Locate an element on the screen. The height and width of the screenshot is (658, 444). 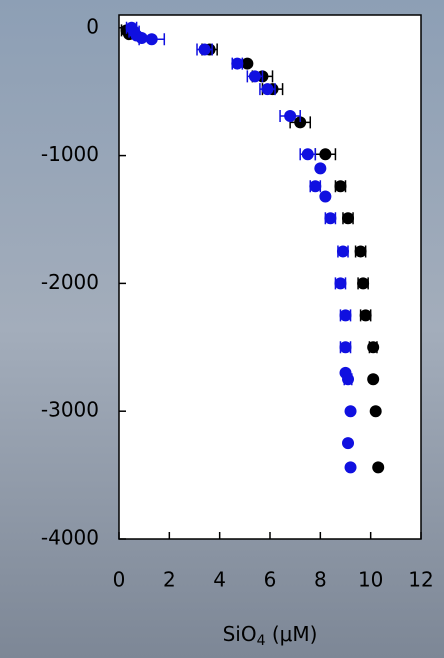
y-tick-label: -1000 is located at coordinates (70, 154).